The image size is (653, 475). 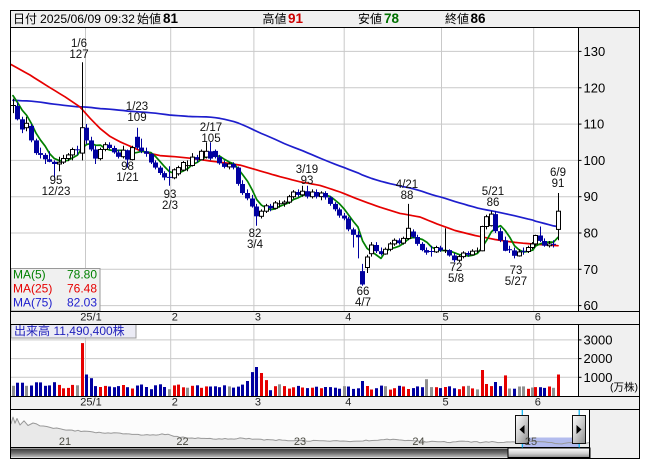 What do you see at coordinates (591, 305) in the screenshot?
I see `svg-text: 60` at bounding box center [591, 305].